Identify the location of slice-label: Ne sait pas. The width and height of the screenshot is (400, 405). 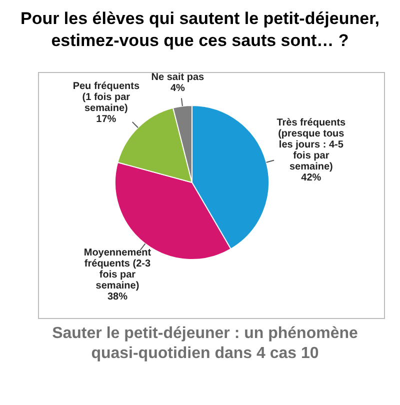
(178, 78).